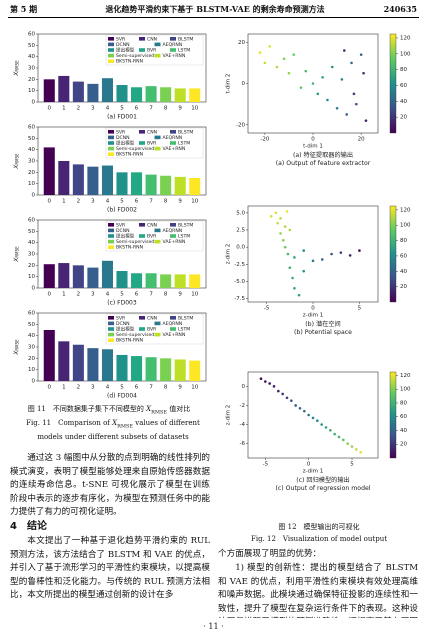 The width and height of the screenshot is (427, 636). I want to click on y-label-sub: RMSE, so click(17, 252).